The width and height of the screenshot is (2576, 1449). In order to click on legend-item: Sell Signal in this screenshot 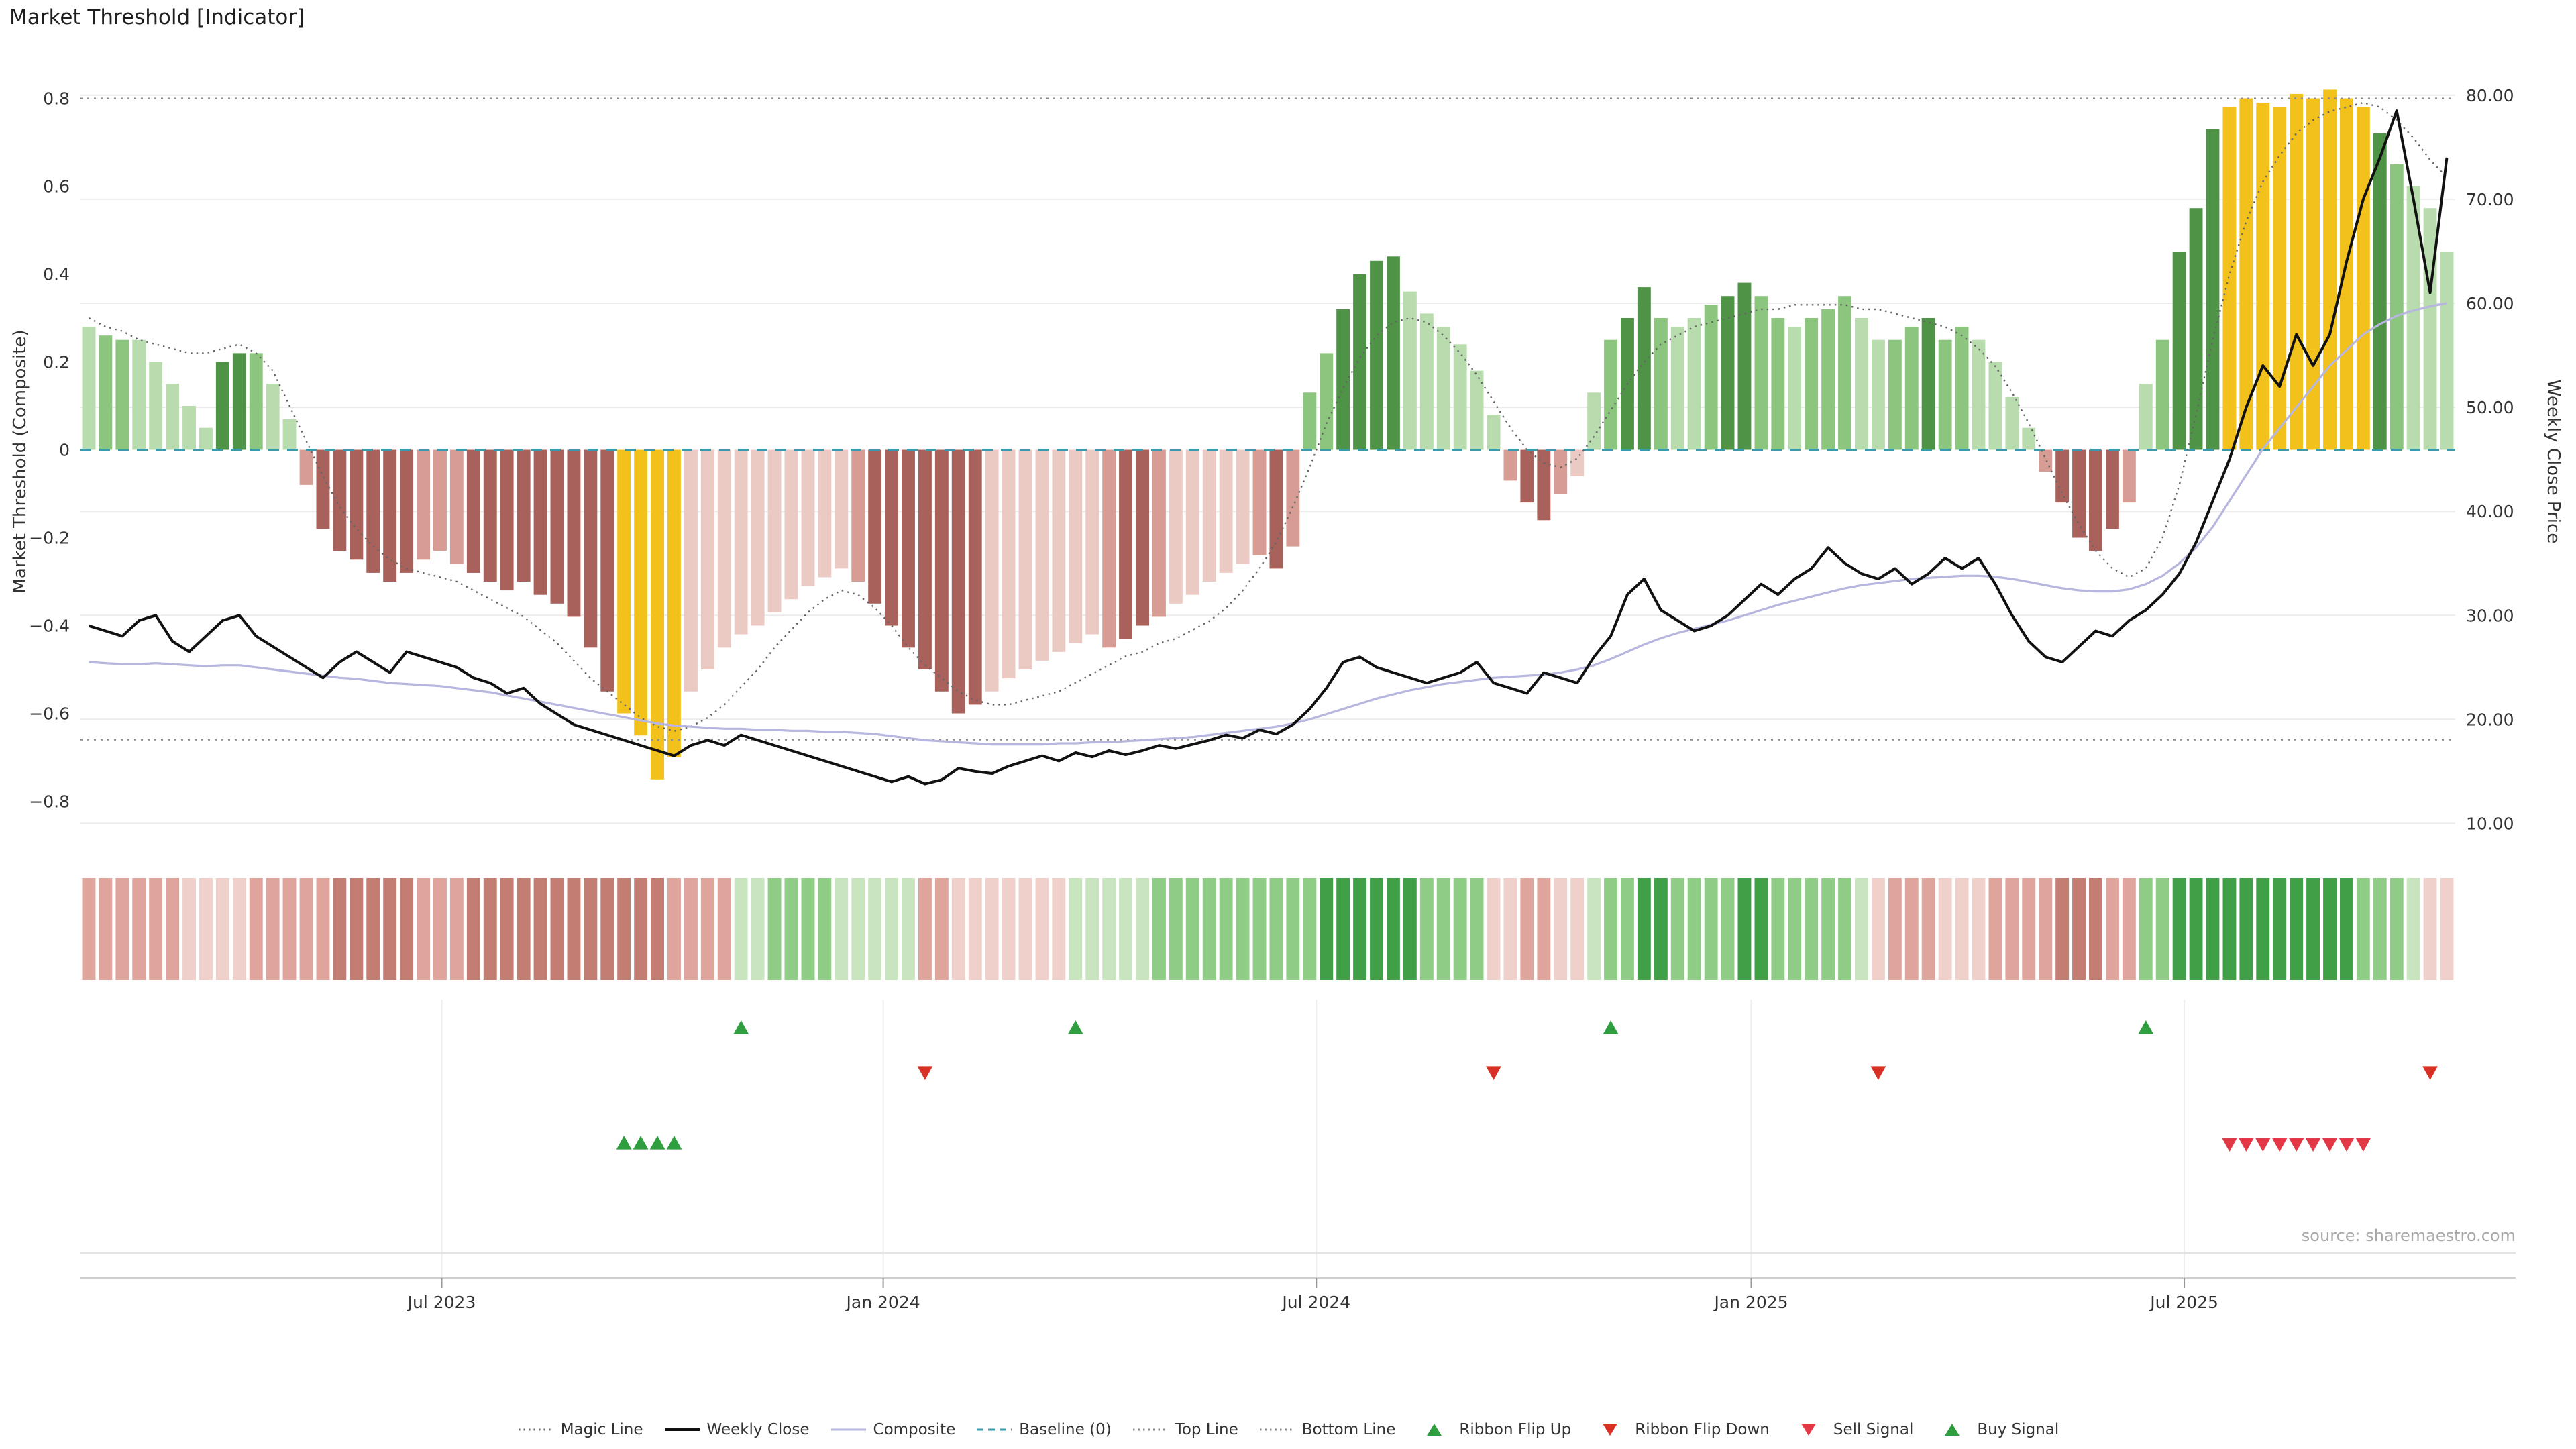, I will do `click(1851, 1429)`.